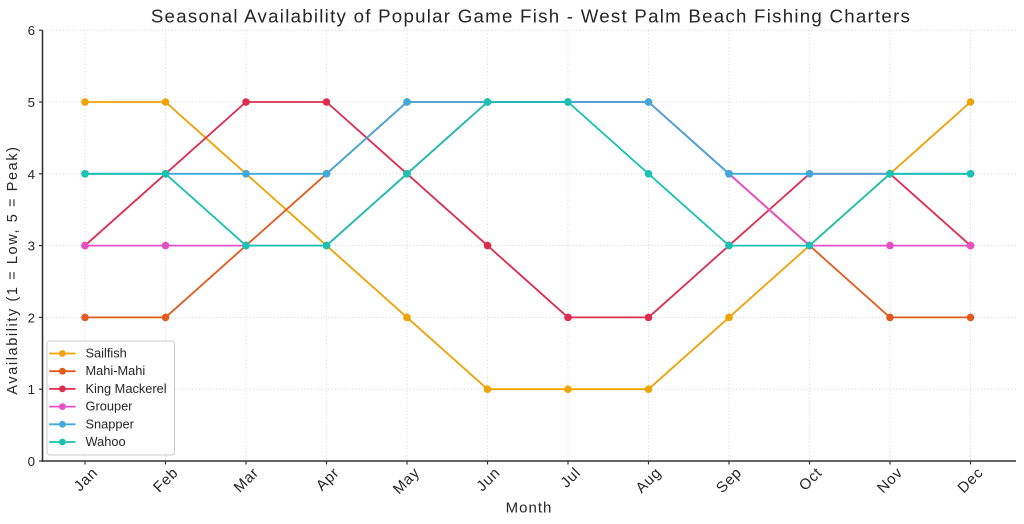 The image size is (1024, 524). Describe the element at coordinates (31, 389) in the screenshot. I see `svg-text: 1` at that location.